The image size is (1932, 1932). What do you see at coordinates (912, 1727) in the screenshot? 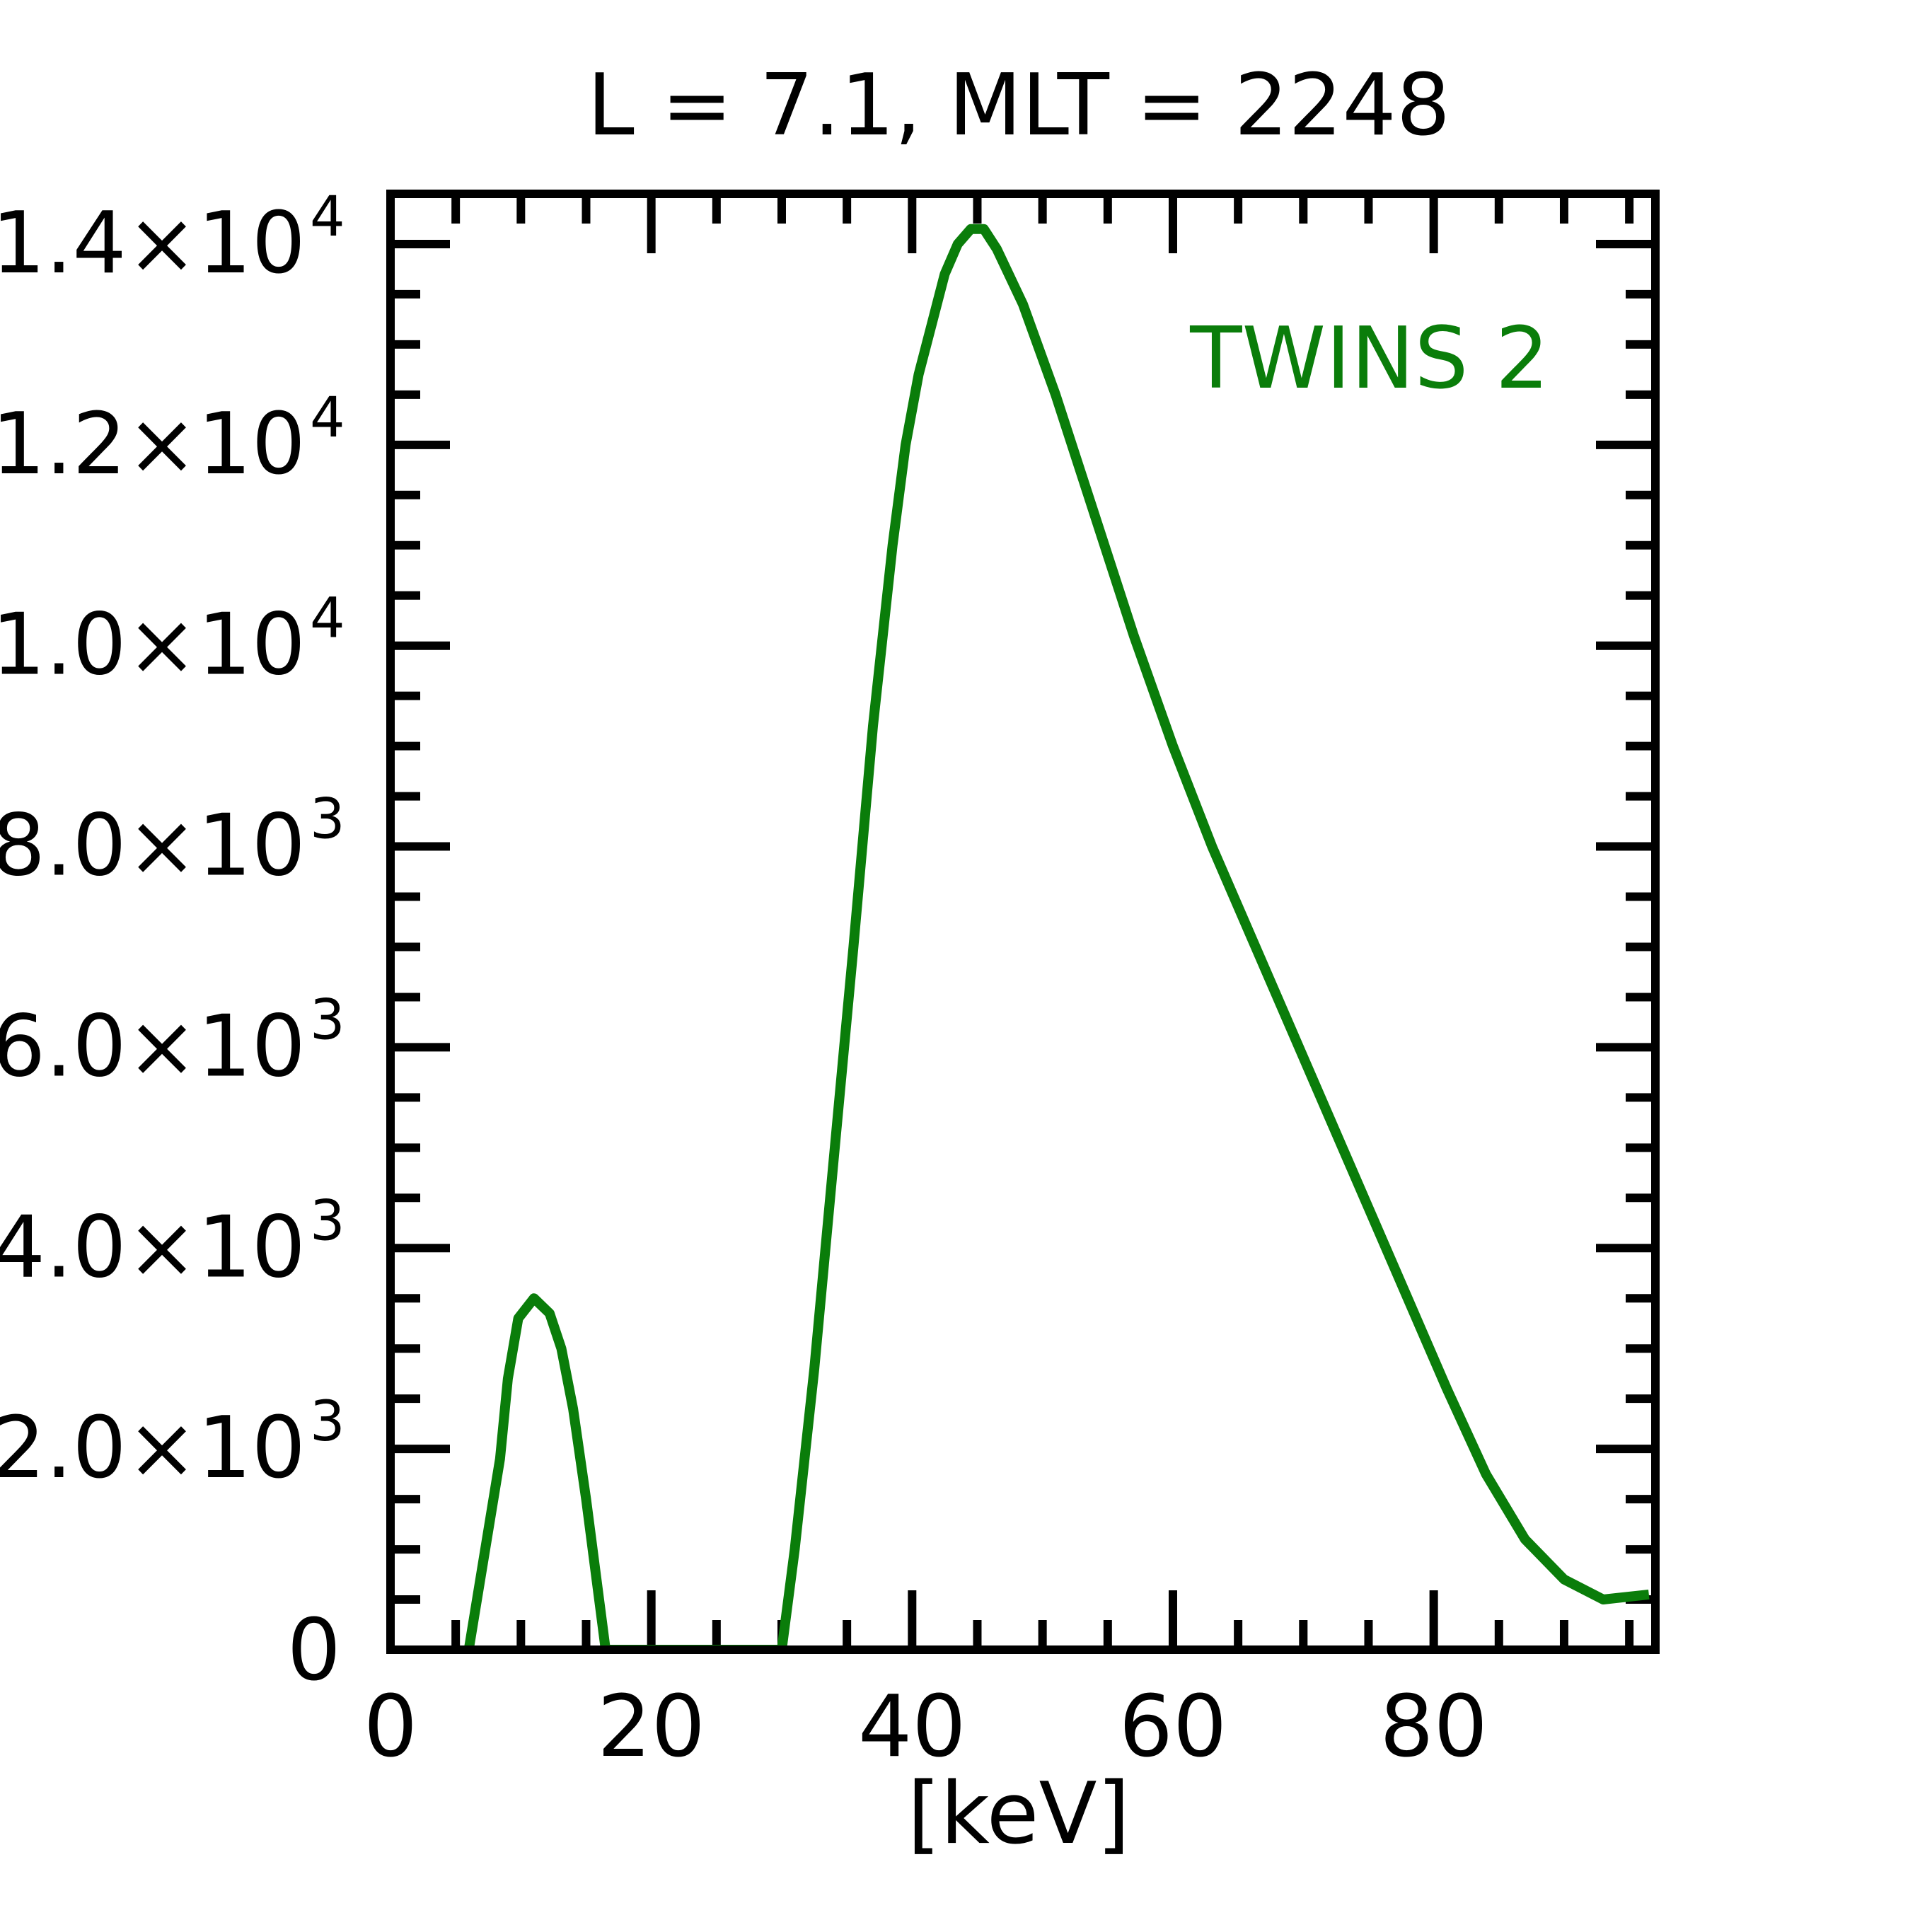
I see `x-tick-label: 40` at bounding box center [912, 1727].